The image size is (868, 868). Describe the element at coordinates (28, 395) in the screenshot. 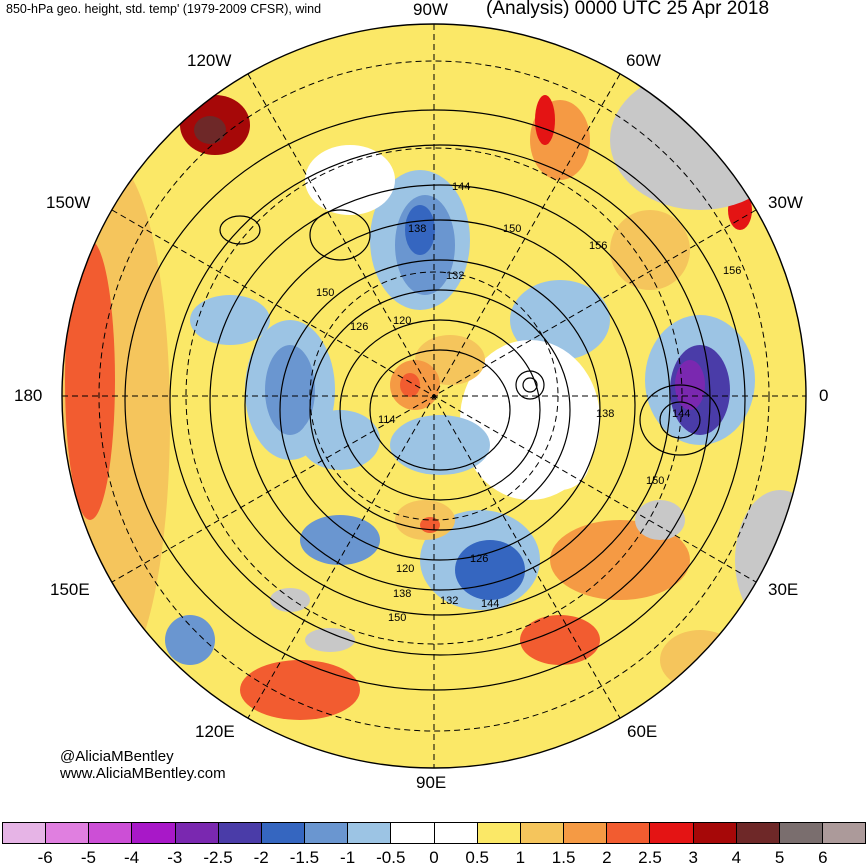

I see `lon-label-180: 180` at that location.